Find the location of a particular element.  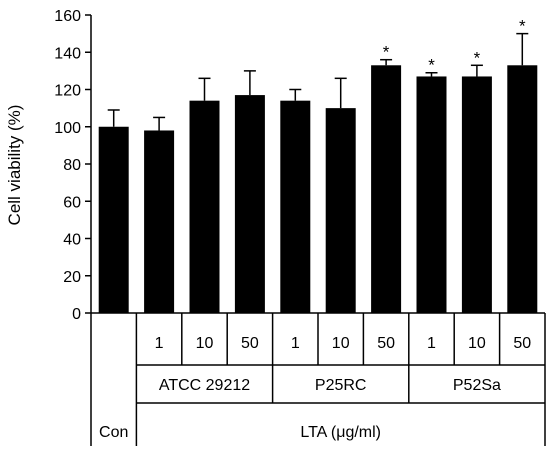

group-label: ATCC 29212 is located at coordinates (204, 385).